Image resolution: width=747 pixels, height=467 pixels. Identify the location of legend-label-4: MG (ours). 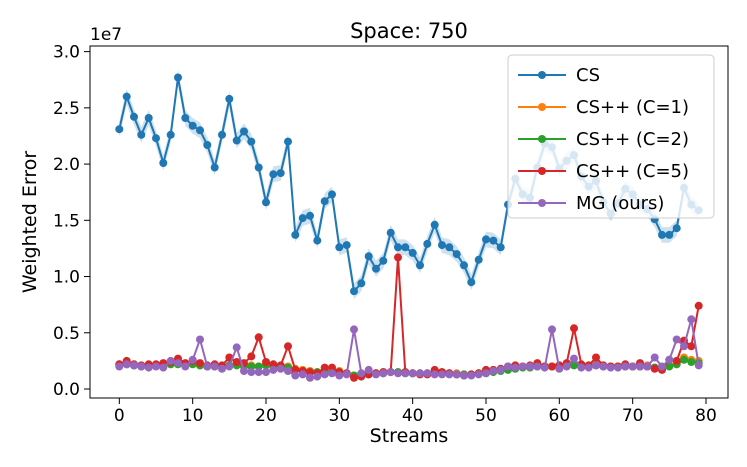
(620, 203).